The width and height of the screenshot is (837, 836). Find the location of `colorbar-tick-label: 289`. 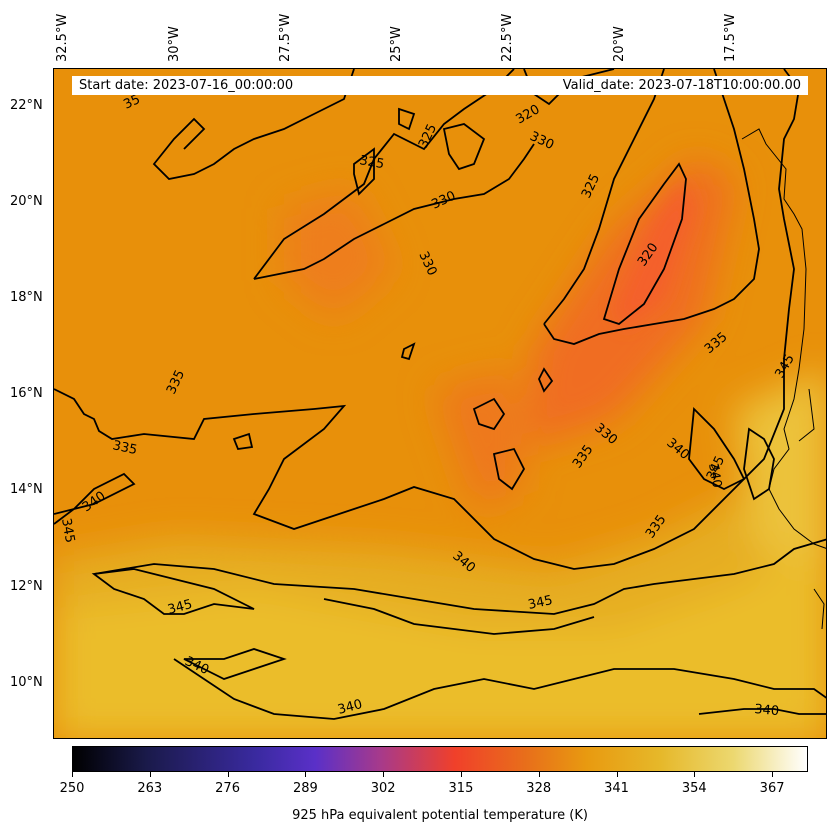

colorbar-tick-label: 289 is located at coordinates (305, 788).